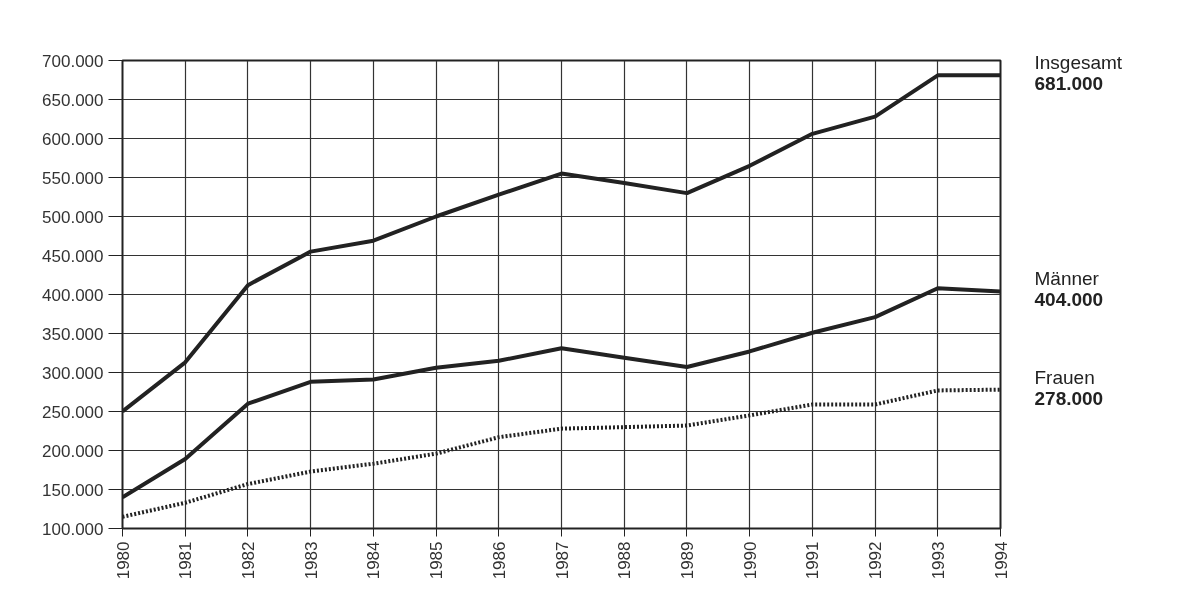 Image resolution: width=1191 pixels, height=613 pixels. What do you see at coordinates (73, 451) in the screenshot?
I see `y-tick-label: 200.000` at bounding box center [73, 451].